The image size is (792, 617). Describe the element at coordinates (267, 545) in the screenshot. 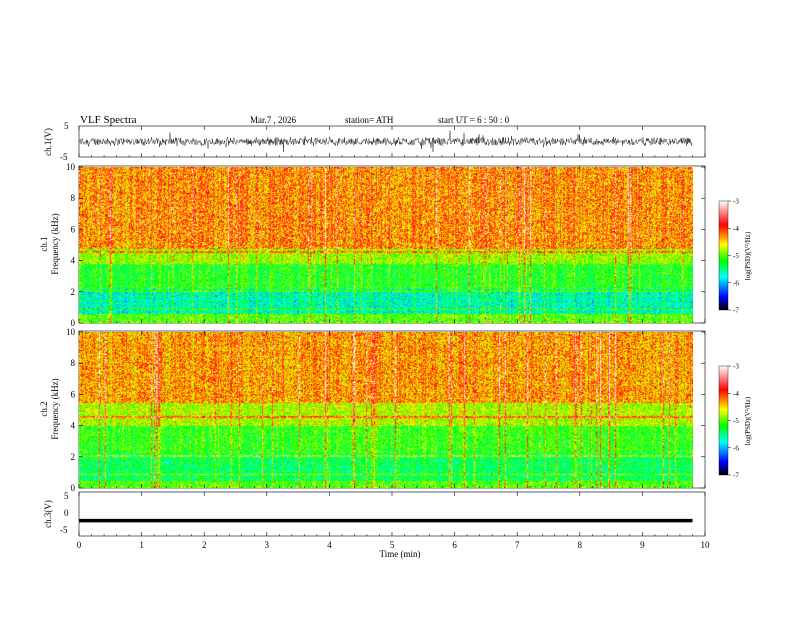

I see `x-tick-label: 3` at that location.